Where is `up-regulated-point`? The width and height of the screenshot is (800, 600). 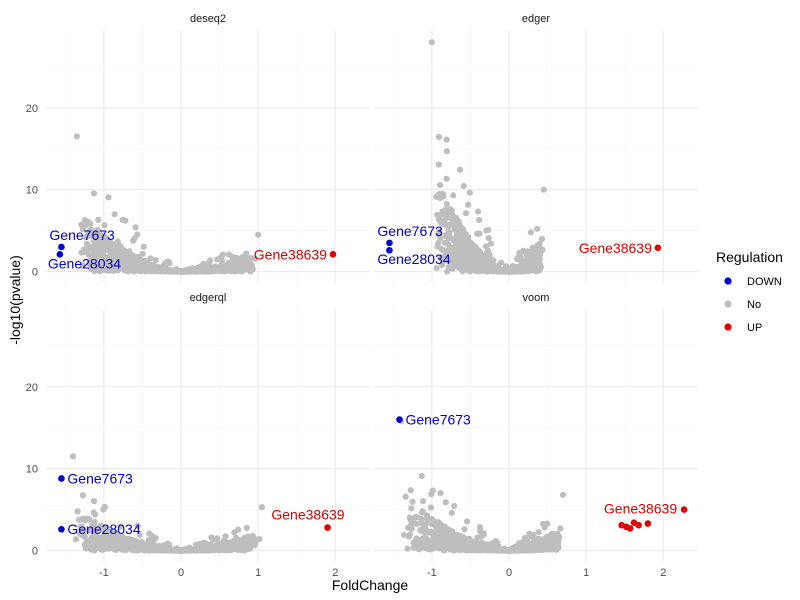
up-regulated-point is located at coordinates (333, 254).